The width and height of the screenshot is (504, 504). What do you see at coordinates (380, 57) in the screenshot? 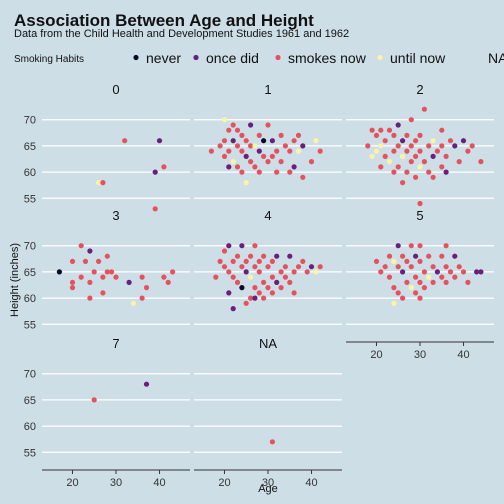
I see `legend-key-until-now` at bounding box center [380, 57].